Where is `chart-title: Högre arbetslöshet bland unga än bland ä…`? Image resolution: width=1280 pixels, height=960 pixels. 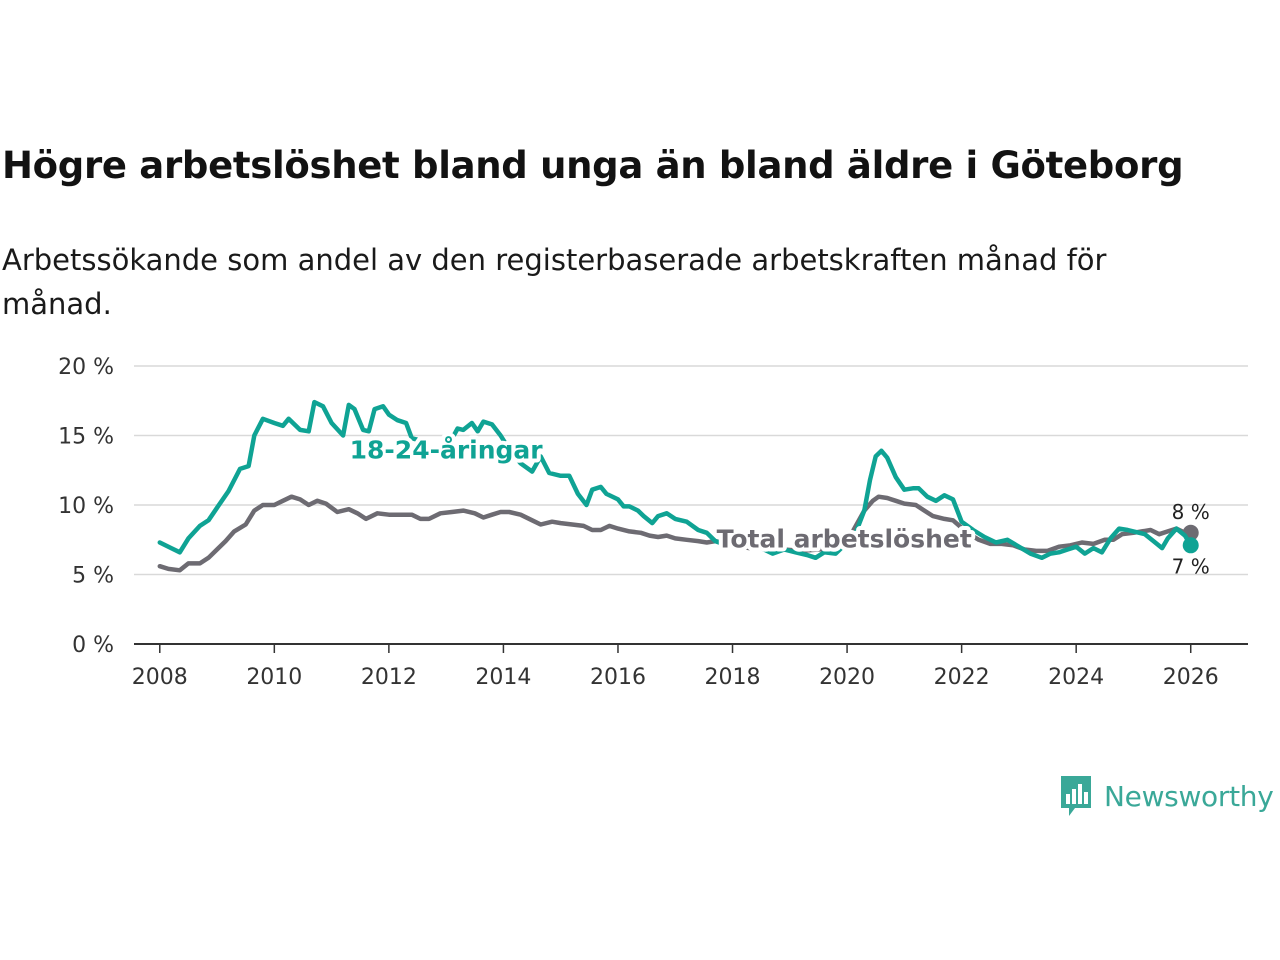
chart-title: Högre arbetslöshet bland unga än bland ä… is located at coordinates (593, 165).